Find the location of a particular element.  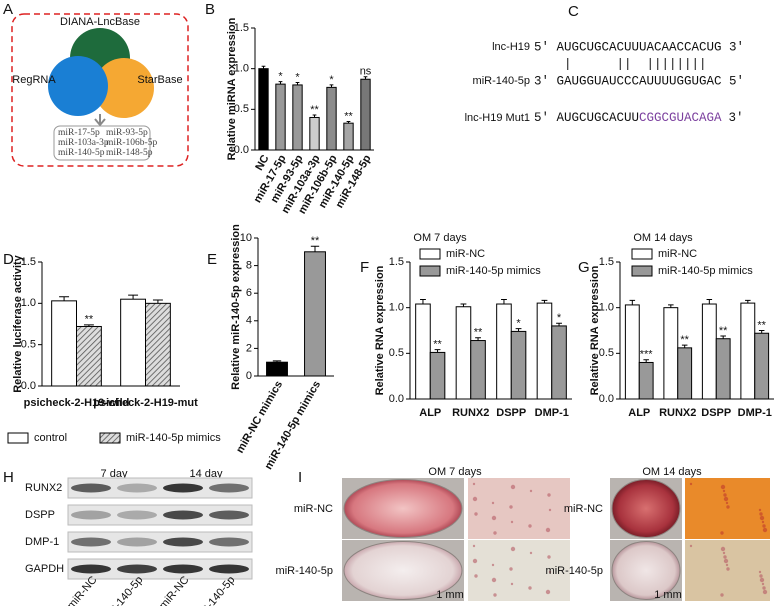

panel-letter: B is located at coordinates (210, 9).